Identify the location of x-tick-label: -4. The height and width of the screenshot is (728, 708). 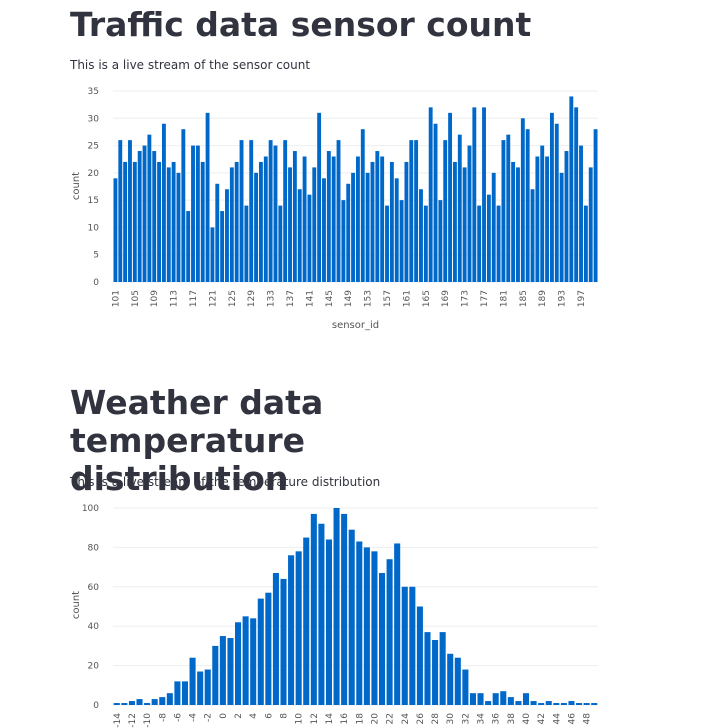
(194, 717).